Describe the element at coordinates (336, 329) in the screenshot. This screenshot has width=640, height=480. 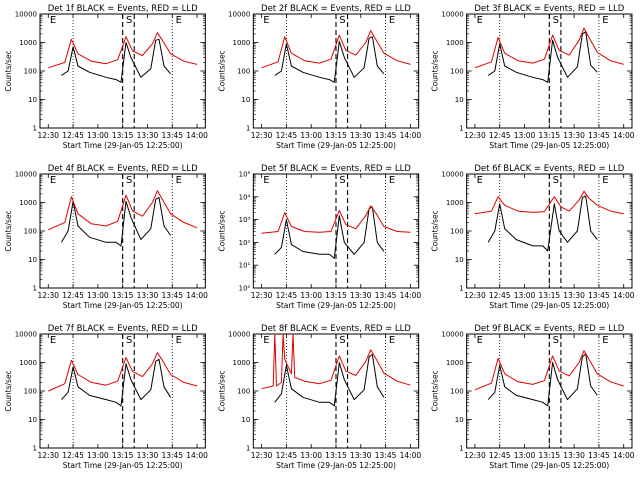
I see `panel-title: Det 8f BLACK = Events, RED = LLD` at that location.